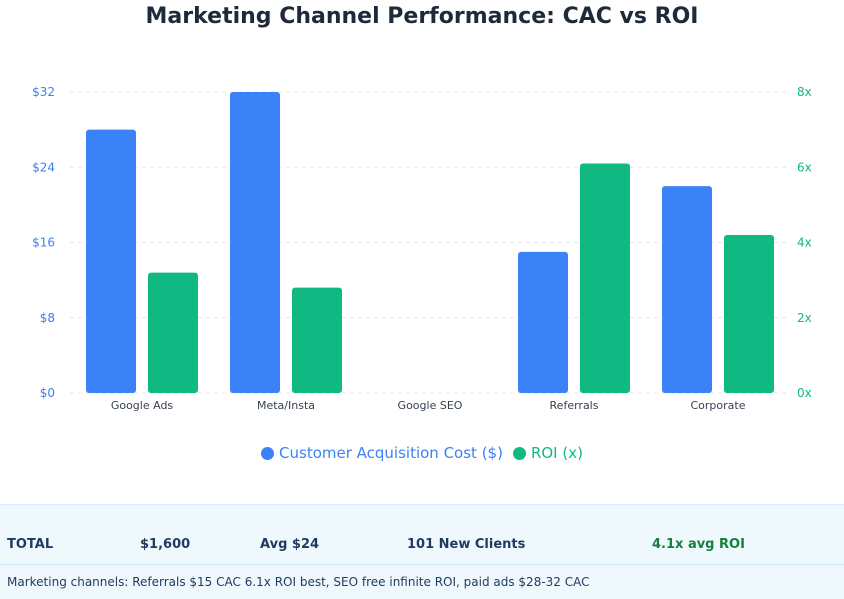  Describe the element at coordinates (43, 167) in the screenshot. I see `y-left-tick-label: $24` at that location.